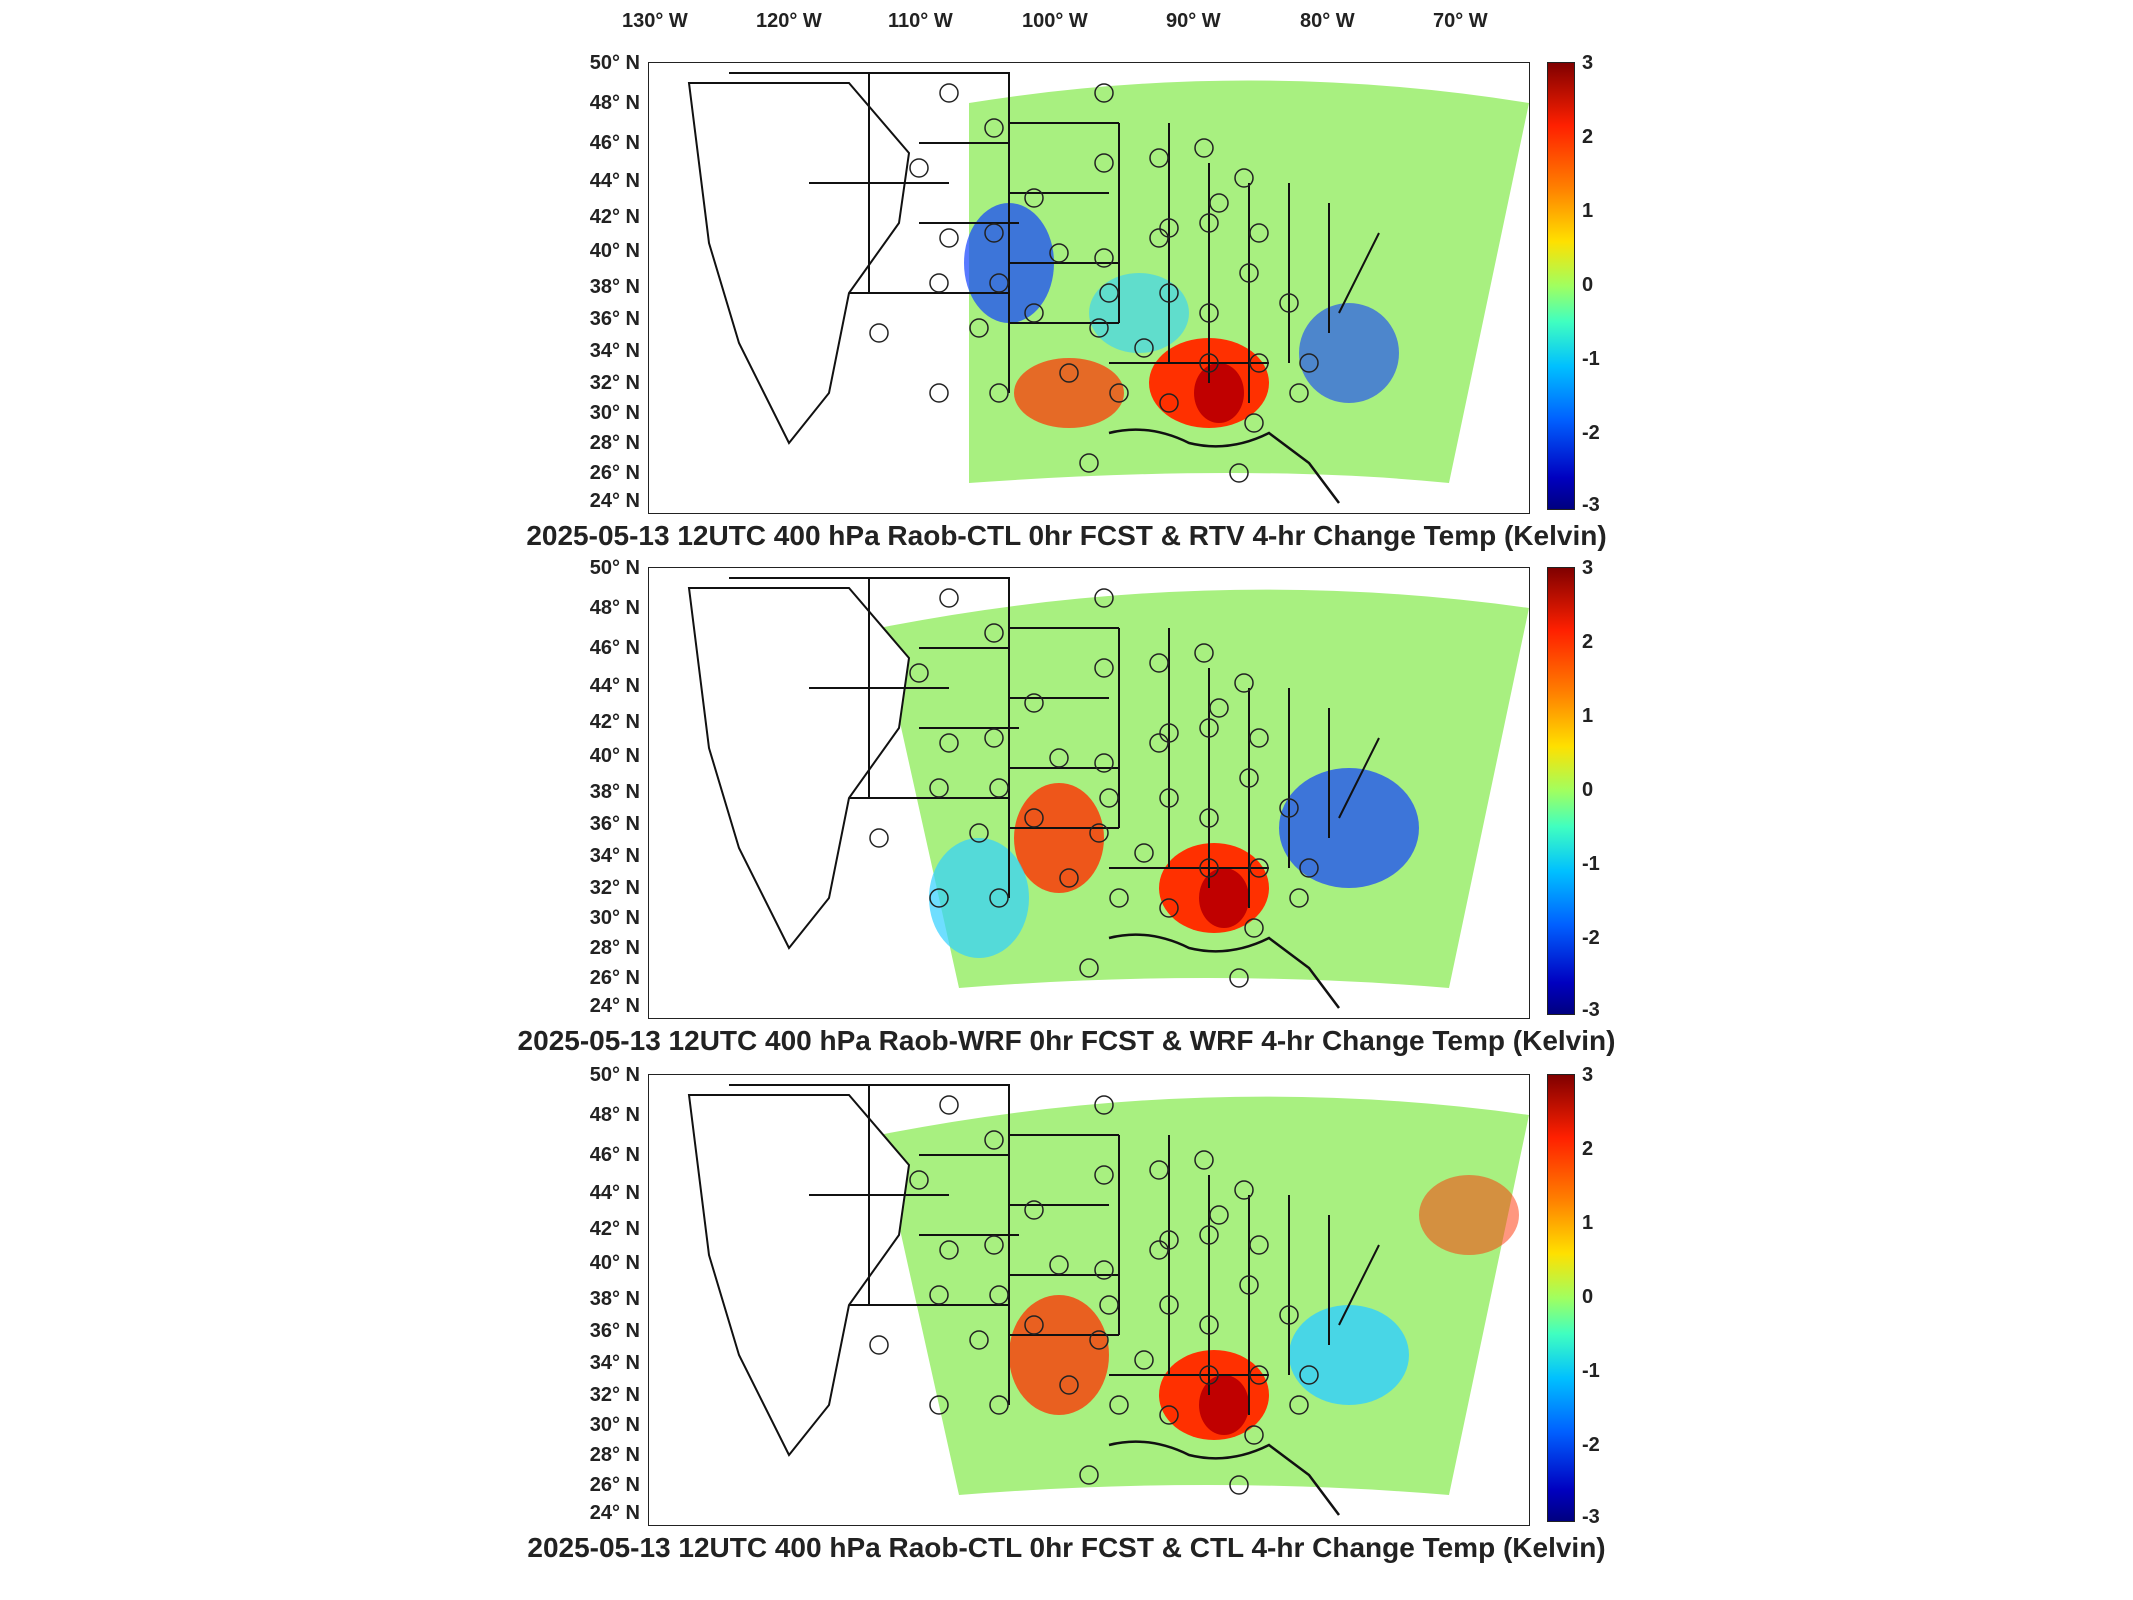 Image resolution: width=2133 pixels, height=1600 pixels. Describe the element at coordinates (1054, 237) in the screenshot. I see `state-boundaries` at that location.